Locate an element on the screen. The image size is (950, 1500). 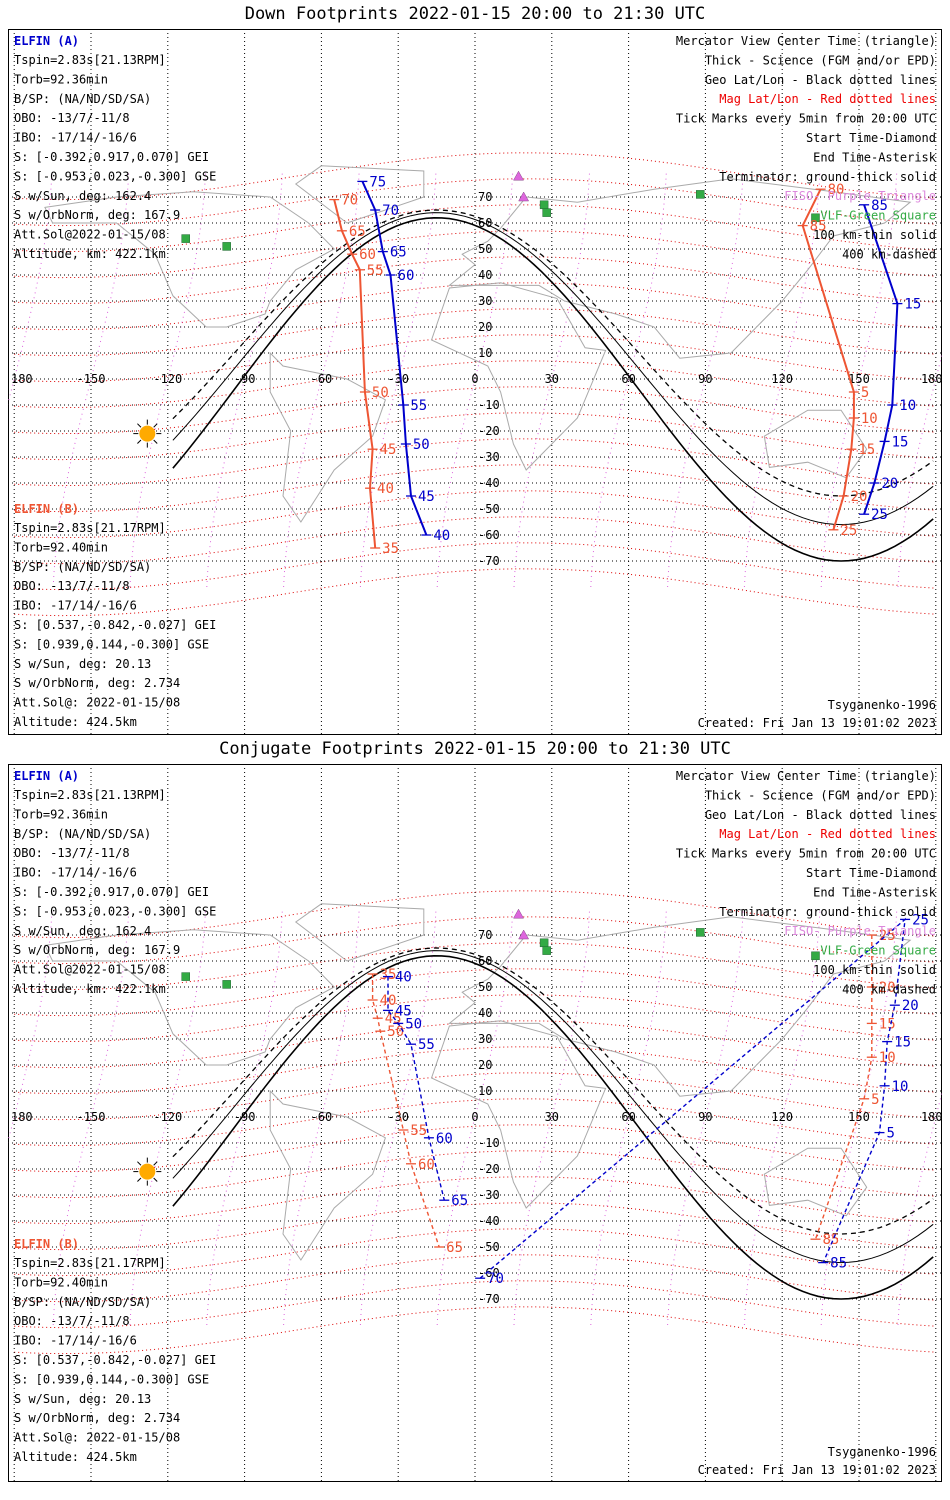
elfin-a-info-line: S: [-0.392,0.917,0.070] GEI is located at coordinates (111, 892).